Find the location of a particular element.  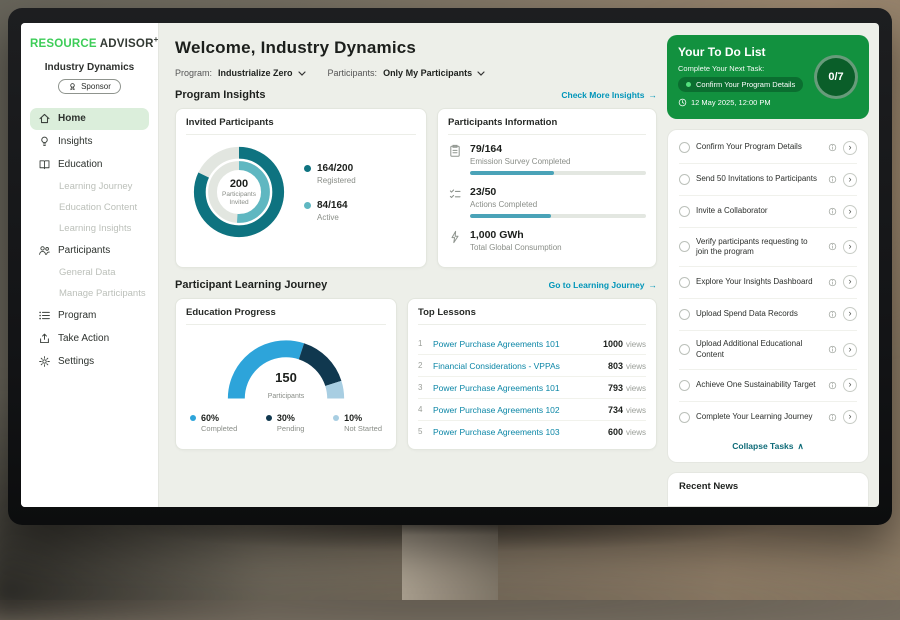

lesson-row: 3 Power Purchase Agreements 101 793 views is located at coordinates (532, 388).